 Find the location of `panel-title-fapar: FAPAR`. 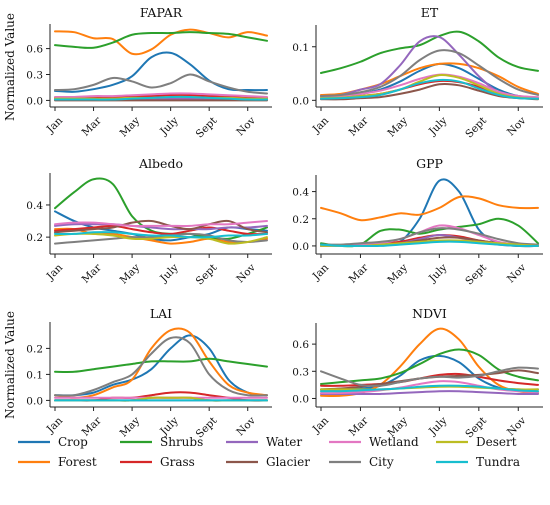

panel-title-fapar: FAPAR is located at coordinates (161, 12).